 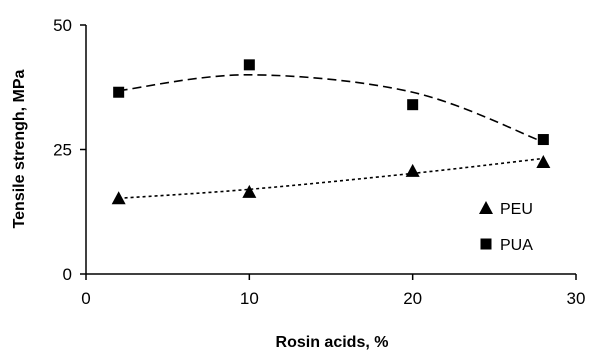 I want to click on y-axis-title: Tensile strengh, MPa, so click(x=19, y=148).